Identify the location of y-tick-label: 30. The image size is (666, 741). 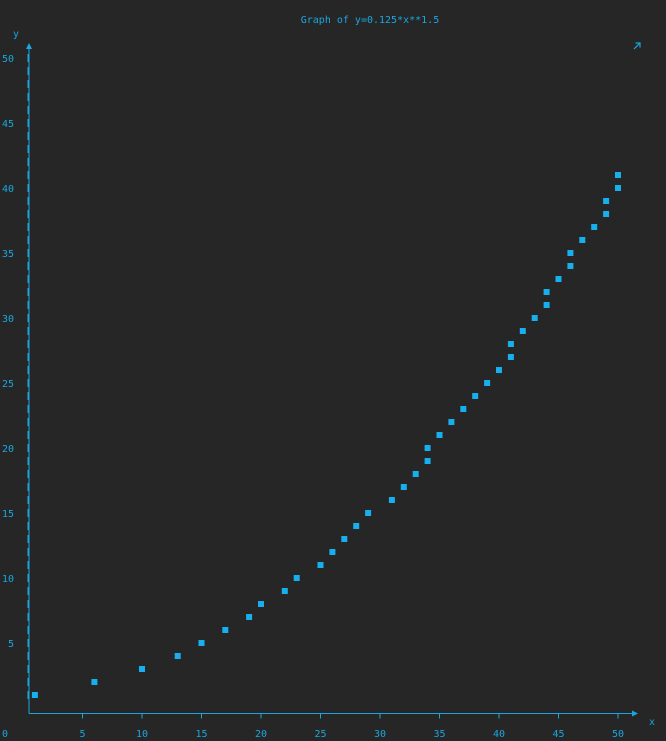
(8, 319).